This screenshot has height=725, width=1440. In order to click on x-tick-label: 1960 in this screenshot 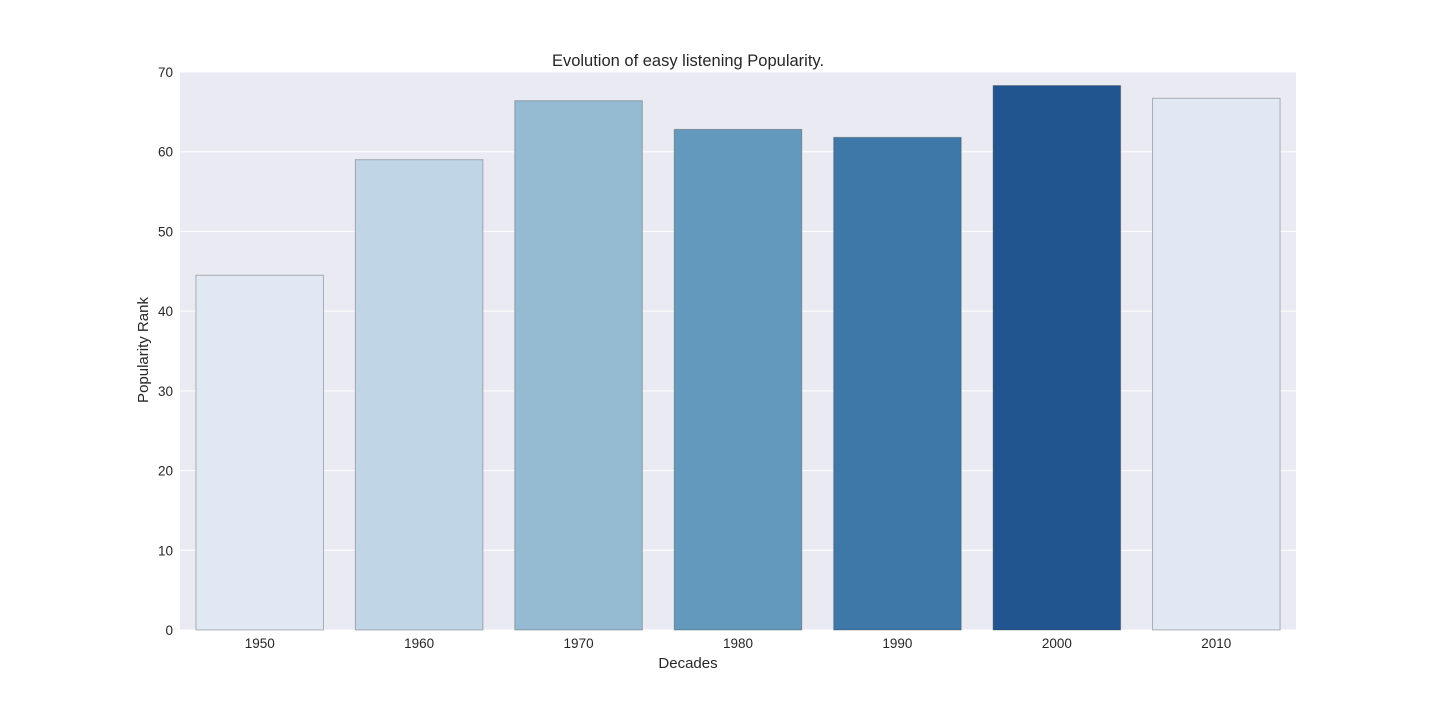, I will do `click(419, 643)`.